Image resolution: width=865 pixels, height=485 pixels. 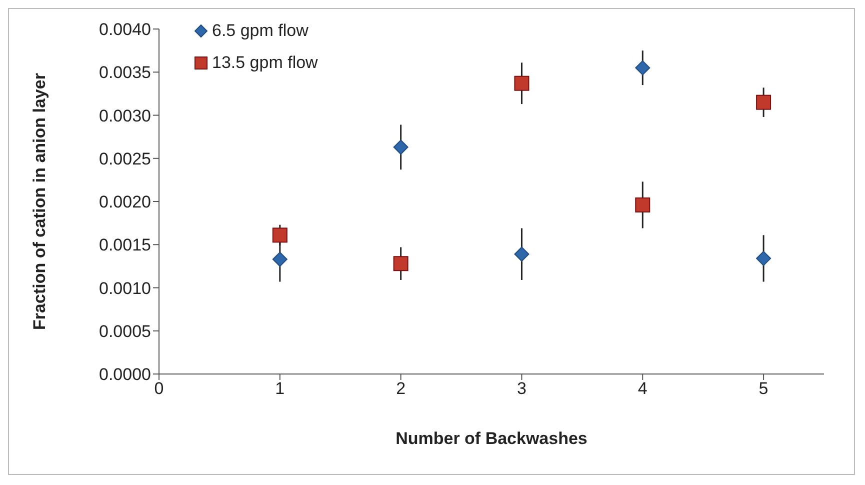 What do you see at coordinates (280, 388) in the screenshot?
I see `x-tick-label: 1` at bounding box center [280, 388].